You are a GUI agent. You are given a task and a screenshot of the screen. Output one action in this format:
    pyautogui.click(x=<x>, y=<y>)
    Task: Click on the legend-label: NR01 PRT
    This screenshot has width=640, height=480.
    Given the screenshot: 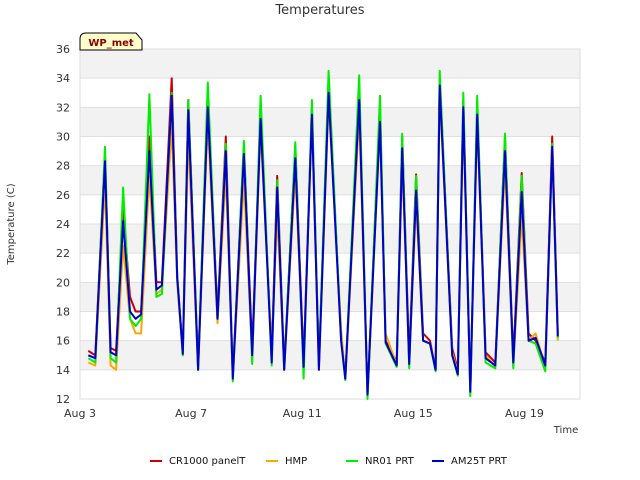 What is the action you would take?
    pyautogui.click(x=390, y=461)
    